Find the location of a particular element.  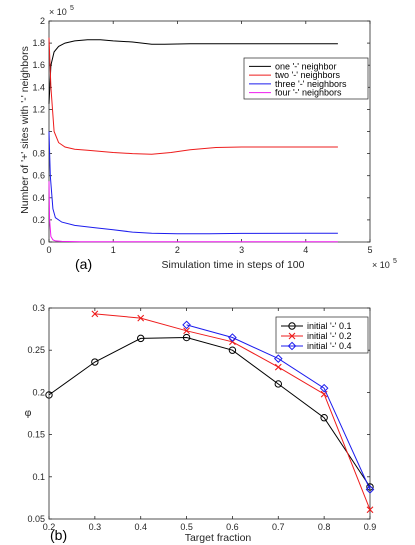

panel-b-ytick-label: 0.1 is located at coordinates (38, 477).